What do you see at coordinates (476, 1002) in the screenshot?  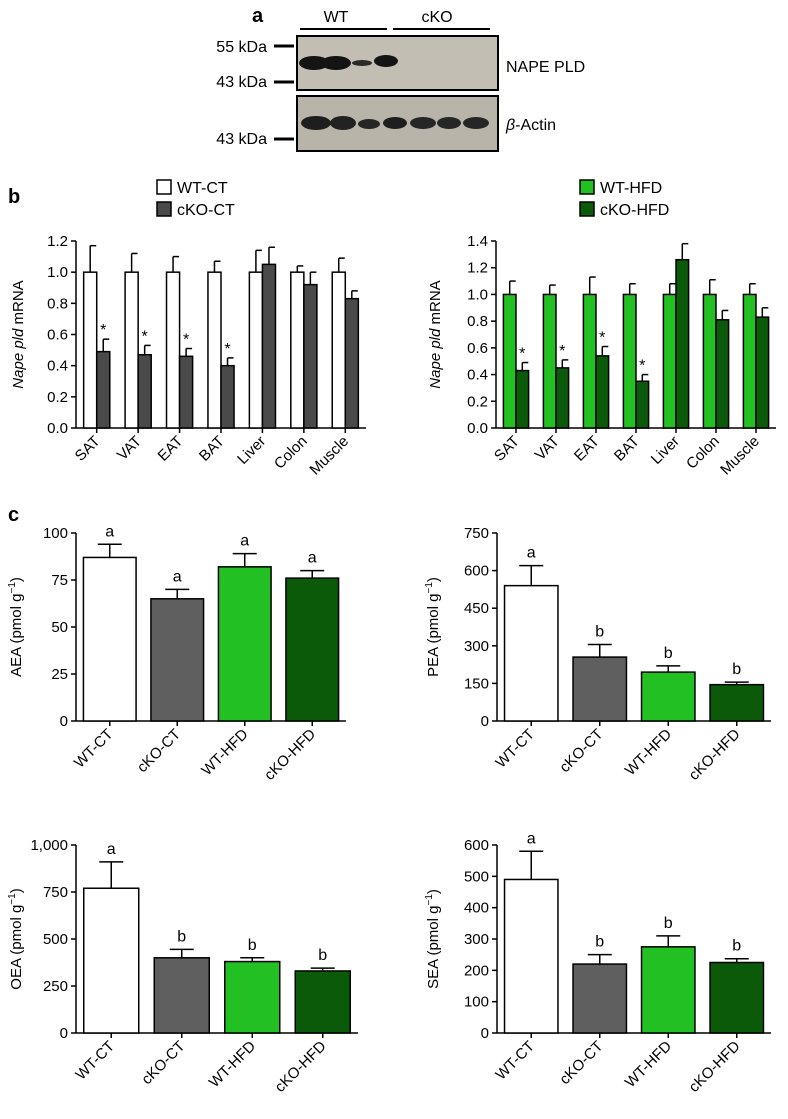 I see `y-tick-label: 100` at bounding box center [476, 1002].